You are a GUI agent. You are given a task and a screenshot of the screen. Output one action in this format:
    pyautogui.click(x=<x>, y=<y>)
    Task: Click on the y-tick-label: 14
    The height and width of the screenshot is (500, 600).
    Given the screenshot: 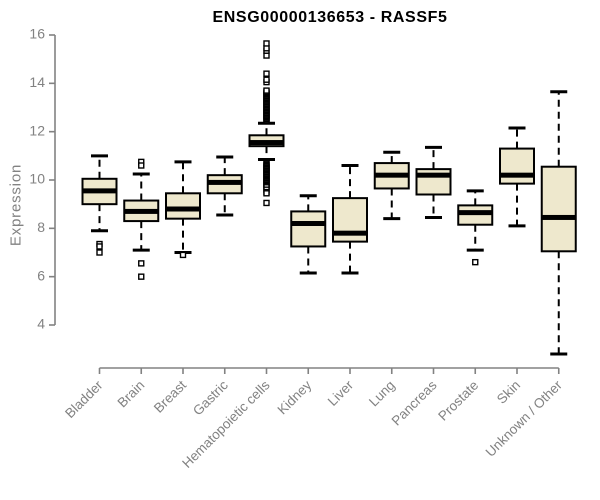 What is the action you would take?
    pyautogui.click(x=37, y=82)
    